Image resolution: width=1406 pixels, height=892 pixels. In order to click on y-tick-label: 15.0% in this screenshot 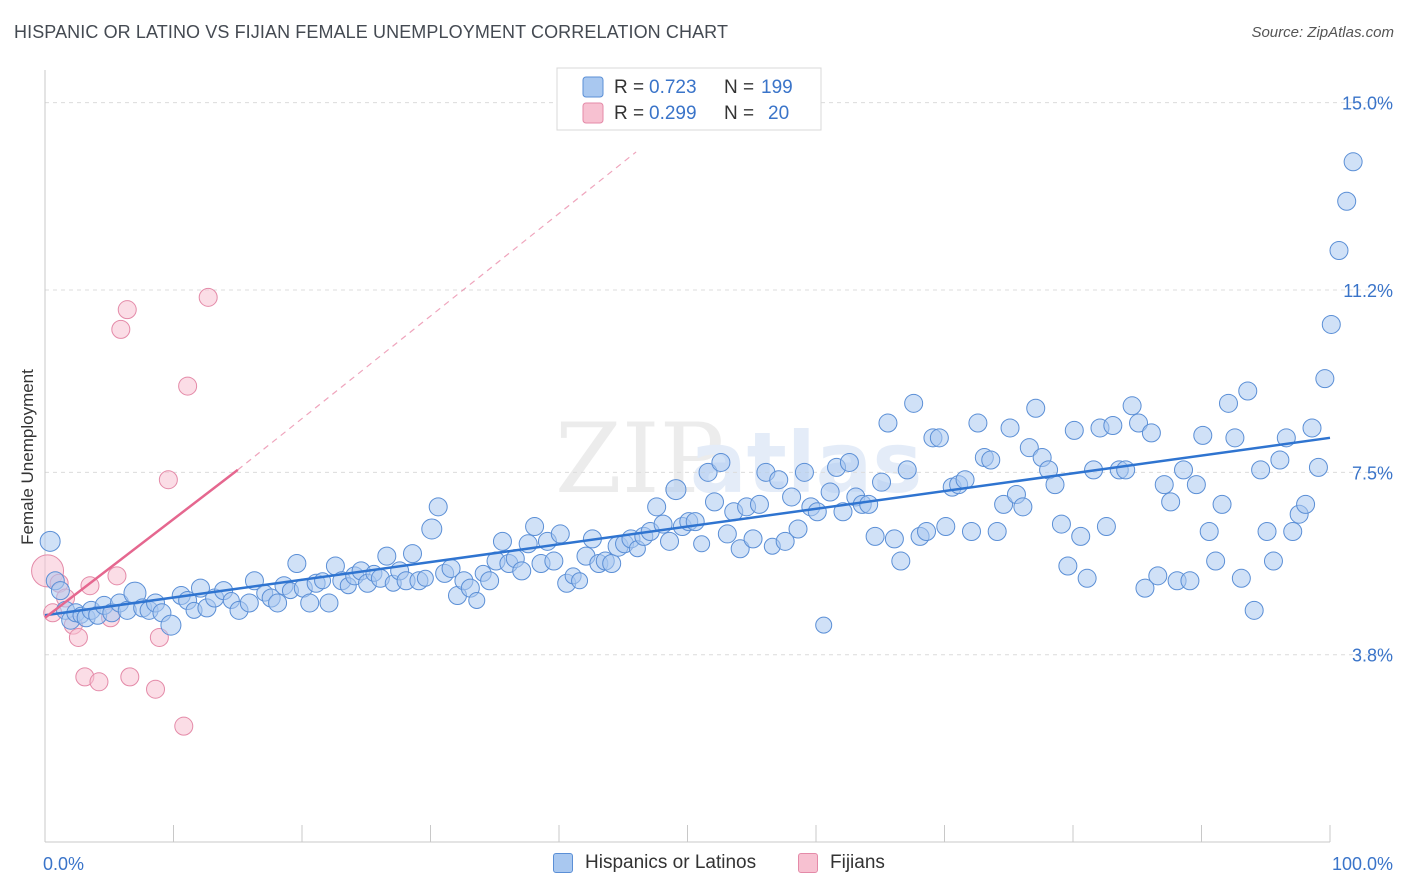, I will do `click(1367, 104)`.